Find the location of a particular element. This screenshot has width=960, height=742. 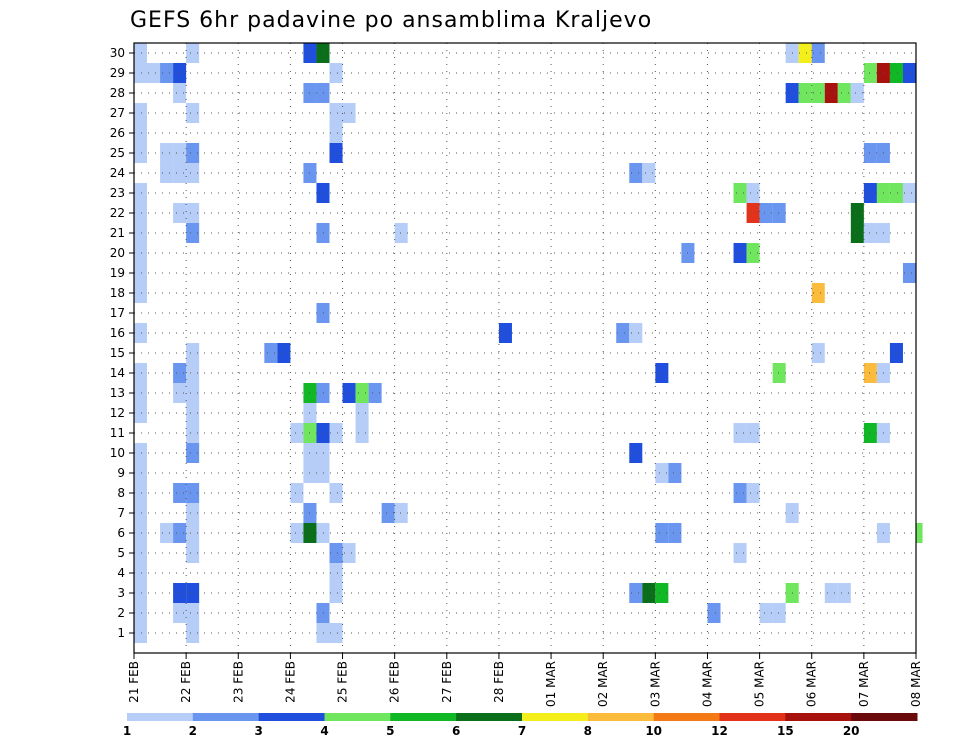

x-tick-label: 22 FEB is located at coordinates (186, 682).